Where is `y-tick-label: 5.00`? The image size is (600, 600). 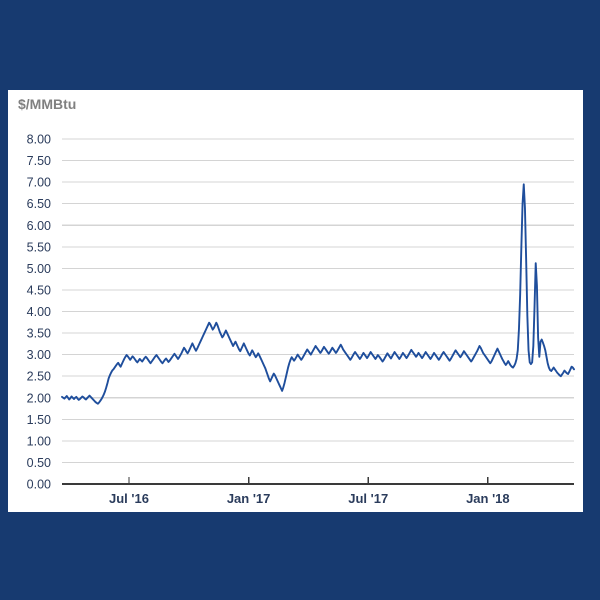 y-tick-label: 5.00 is located at coordinates (39, 269).